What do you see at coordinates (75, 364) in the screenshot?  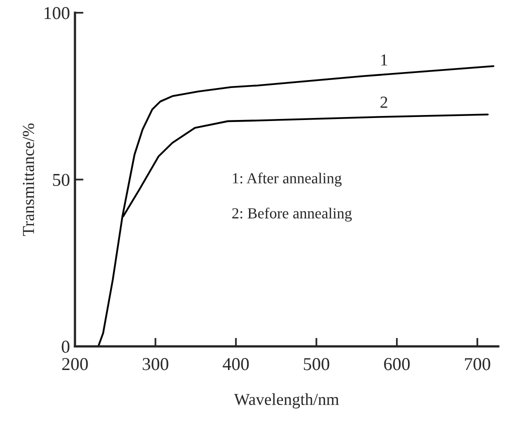 I see `x-tick-label: 200` at bounding box center [75, 364].